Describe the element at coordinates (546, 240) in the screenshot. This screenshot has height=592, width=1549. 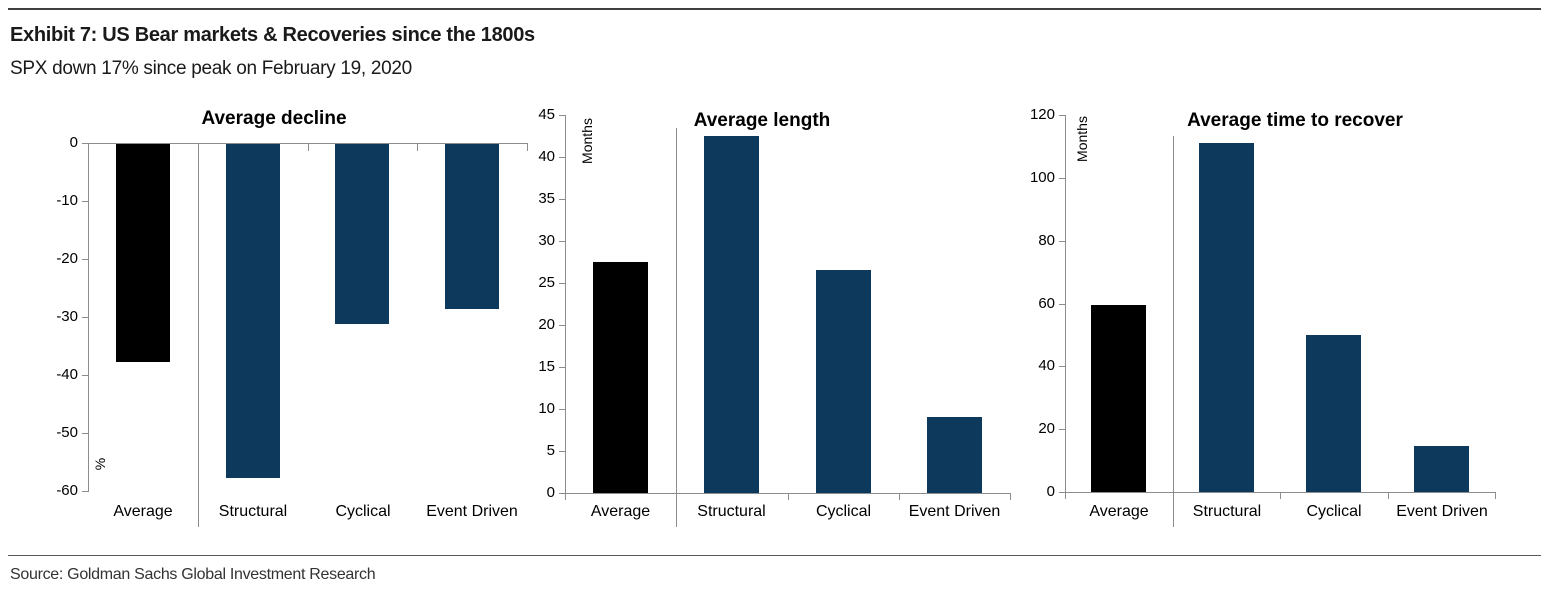
I see `y-axis-tick-label: 30` at that location.